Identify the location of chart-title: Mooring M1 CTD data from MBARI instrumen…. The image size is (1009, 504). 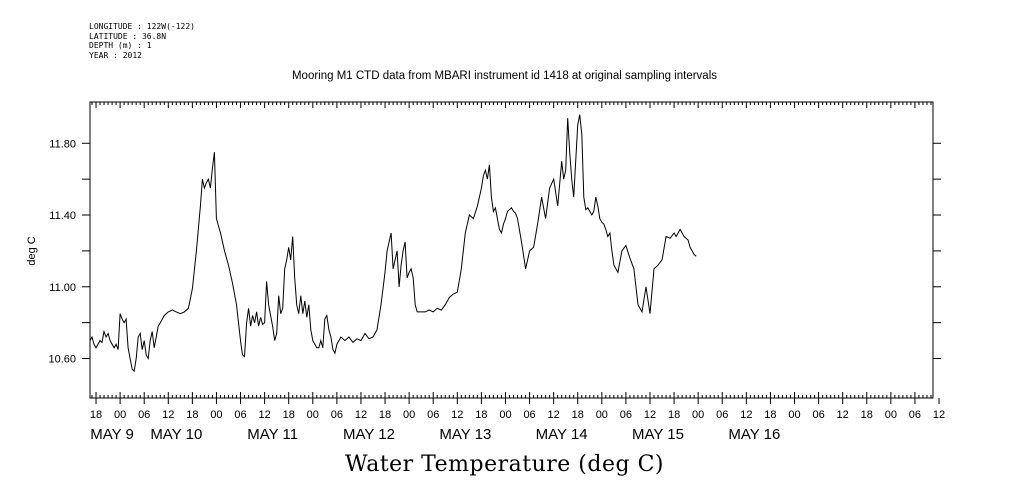
(504, 76).